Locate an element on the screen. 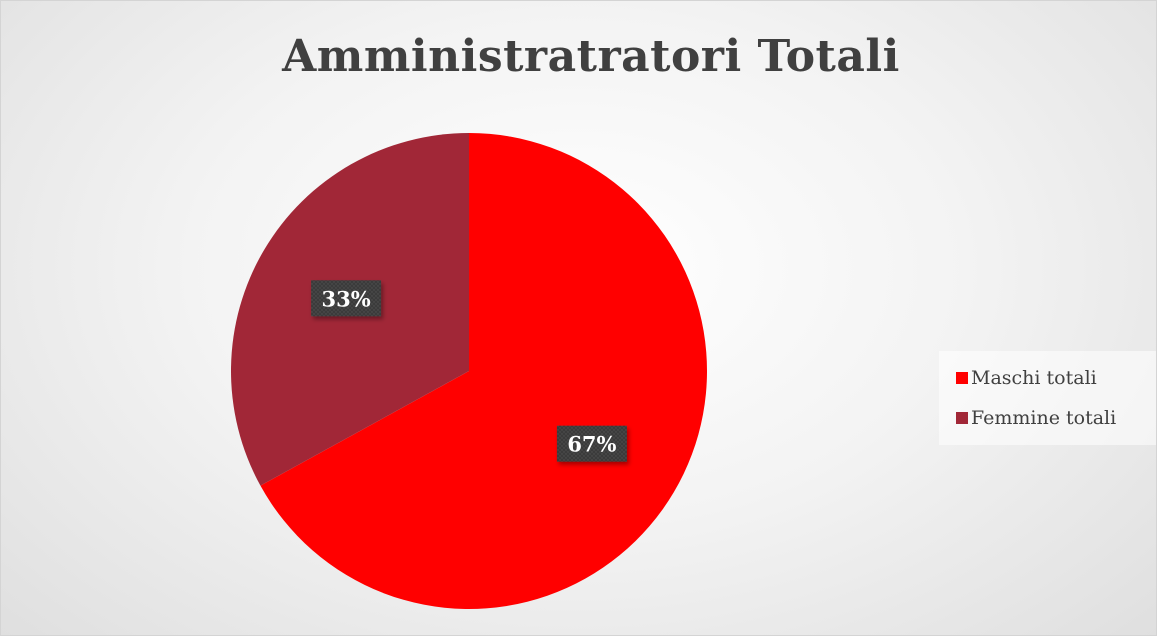  legend-item-maschi: Maschi totali is located at coordinates (1047, 378).